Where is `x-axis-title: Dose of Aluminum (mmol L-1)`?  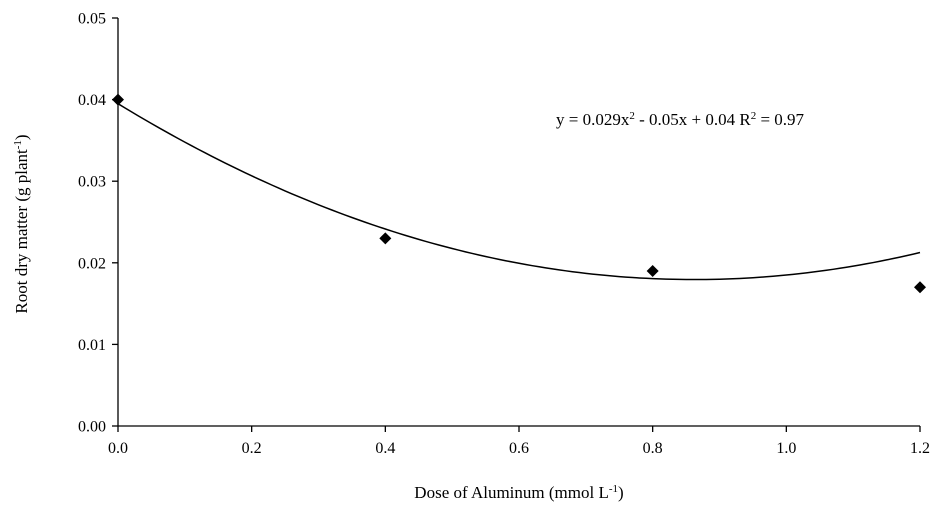 x-axis-title: Dose of Aluminum (mmol L-1) is located at coordinates (518, 492).